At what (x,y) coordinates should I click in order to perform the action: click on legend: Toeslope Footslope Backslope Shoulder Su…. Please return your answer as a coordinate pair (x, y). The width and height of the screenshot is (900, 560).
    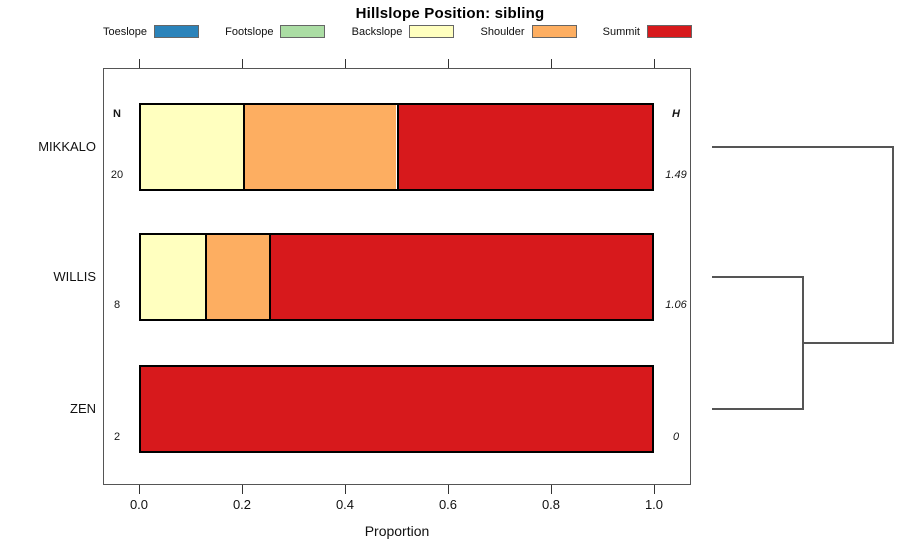
    Looking at the image, I should click on (397, 31).